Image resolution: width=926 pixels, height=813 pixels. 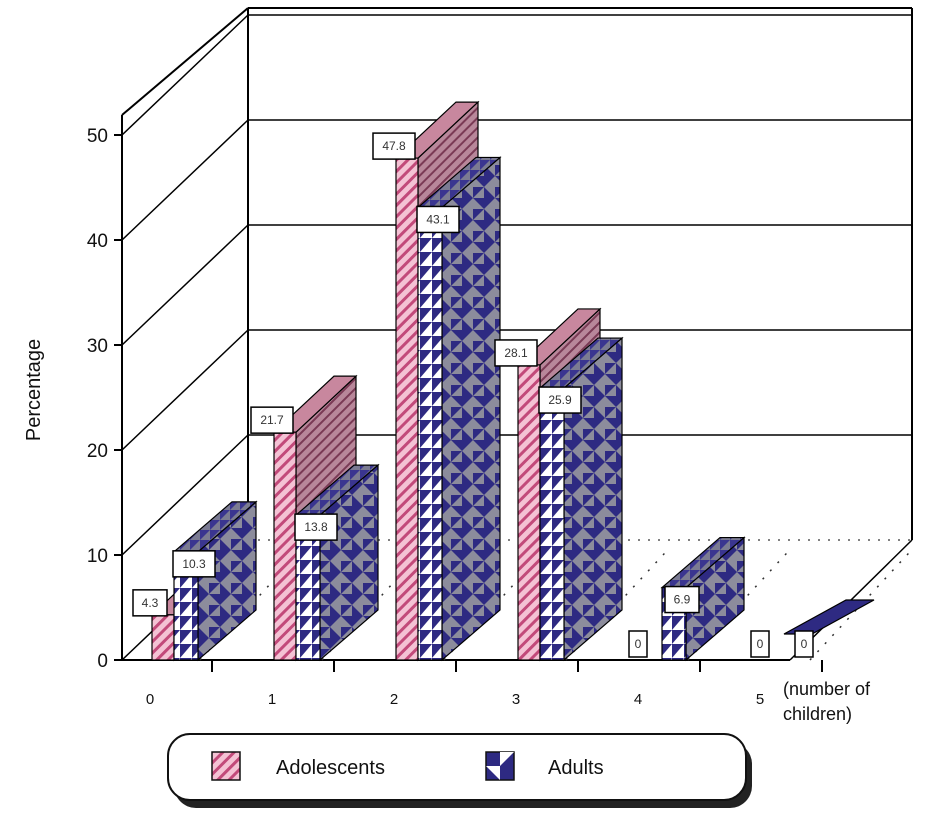 I want to click on x-axis-ticks: 0 1 2 3 4 5, so click(x=455, y=699).